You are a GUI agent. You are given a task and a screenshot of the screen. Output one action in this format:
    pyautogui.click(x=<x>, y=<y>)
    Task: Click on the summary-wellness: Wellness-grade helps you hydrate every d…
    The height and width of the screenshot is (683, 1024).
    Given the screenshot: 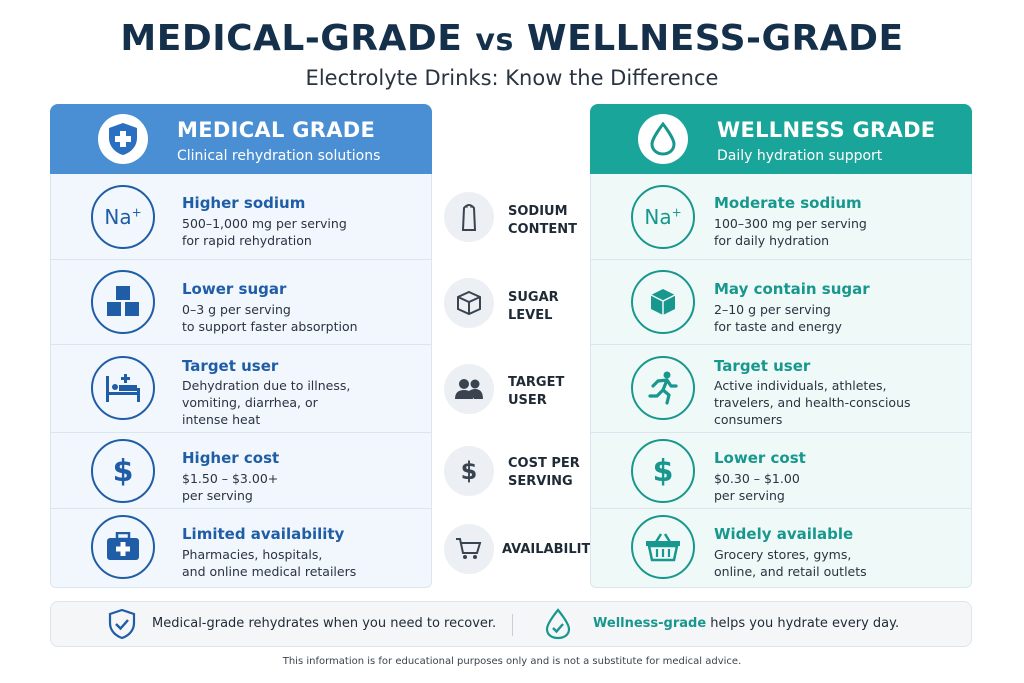 What is the action you would take?
    pyautogui.click(x=746, y=623)
    